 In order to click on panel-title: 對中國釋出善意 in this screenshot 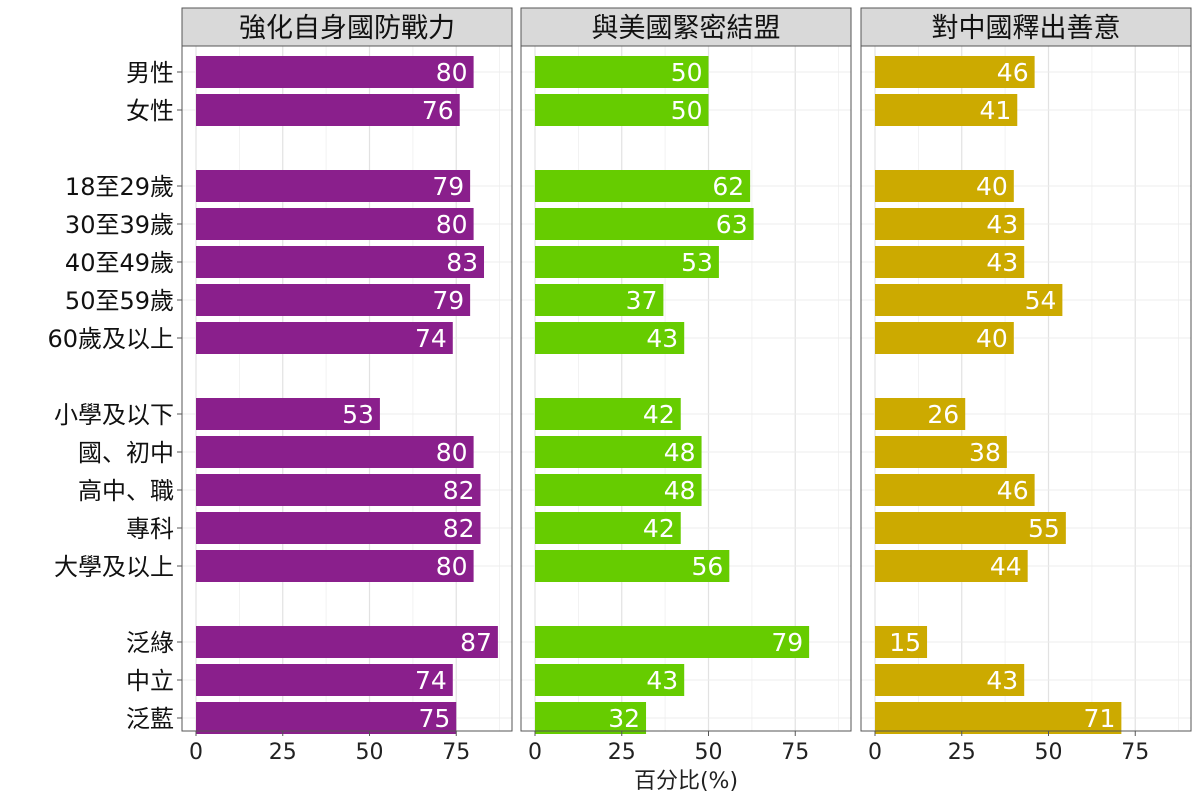, I will do `click(1026, 28)`.